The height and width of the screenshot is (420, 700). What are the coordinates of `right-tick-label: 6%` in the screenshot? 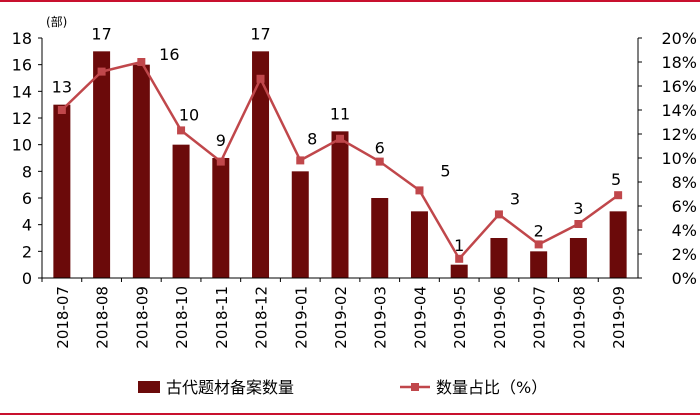 It's located at (684, 206).